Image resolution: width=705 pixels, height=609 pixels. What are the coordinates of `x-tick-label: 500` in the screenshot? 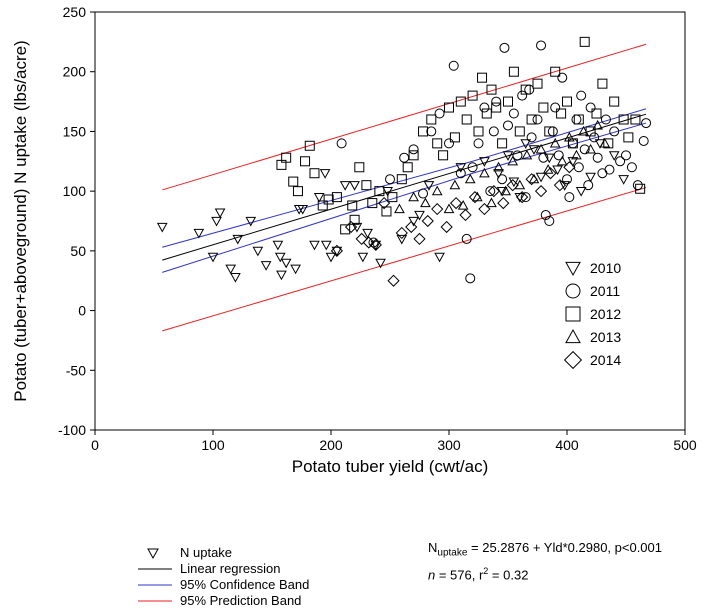 It's located at (685, 445).